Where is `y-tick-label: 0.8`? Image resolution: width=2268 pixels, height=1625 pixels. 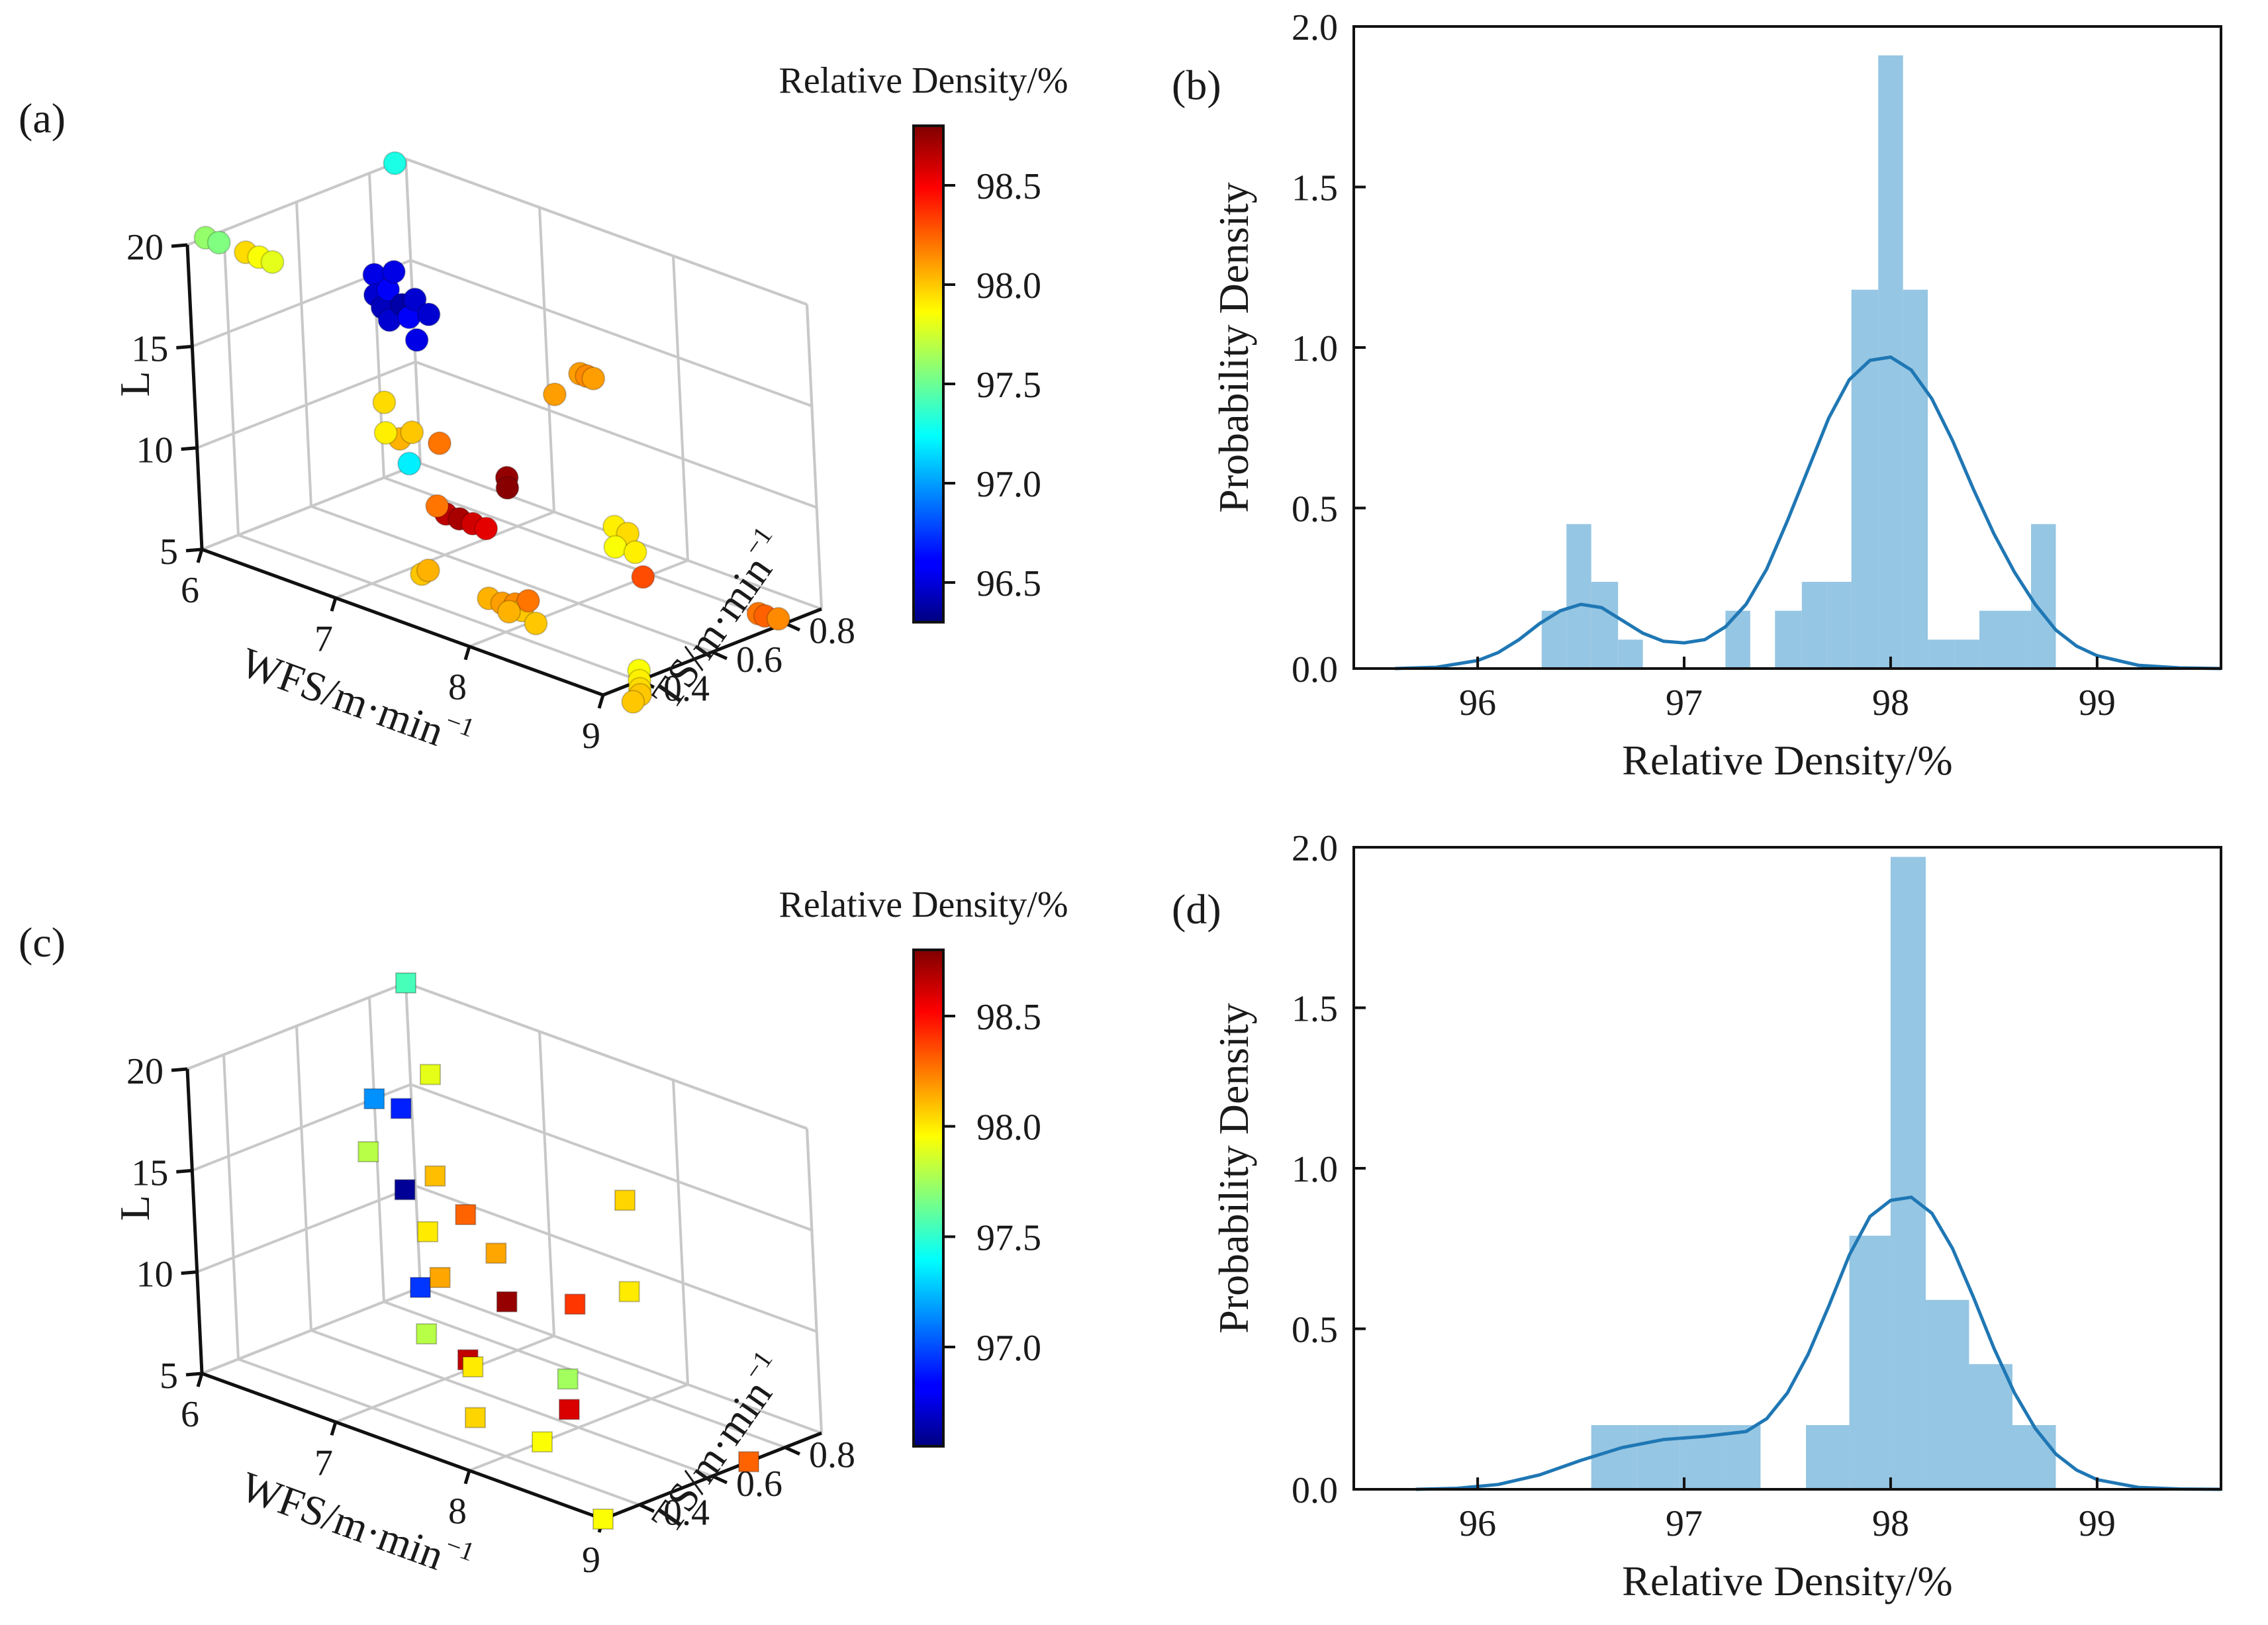
y-tick-label: 0.8 is located at coordinates (832, 1455).